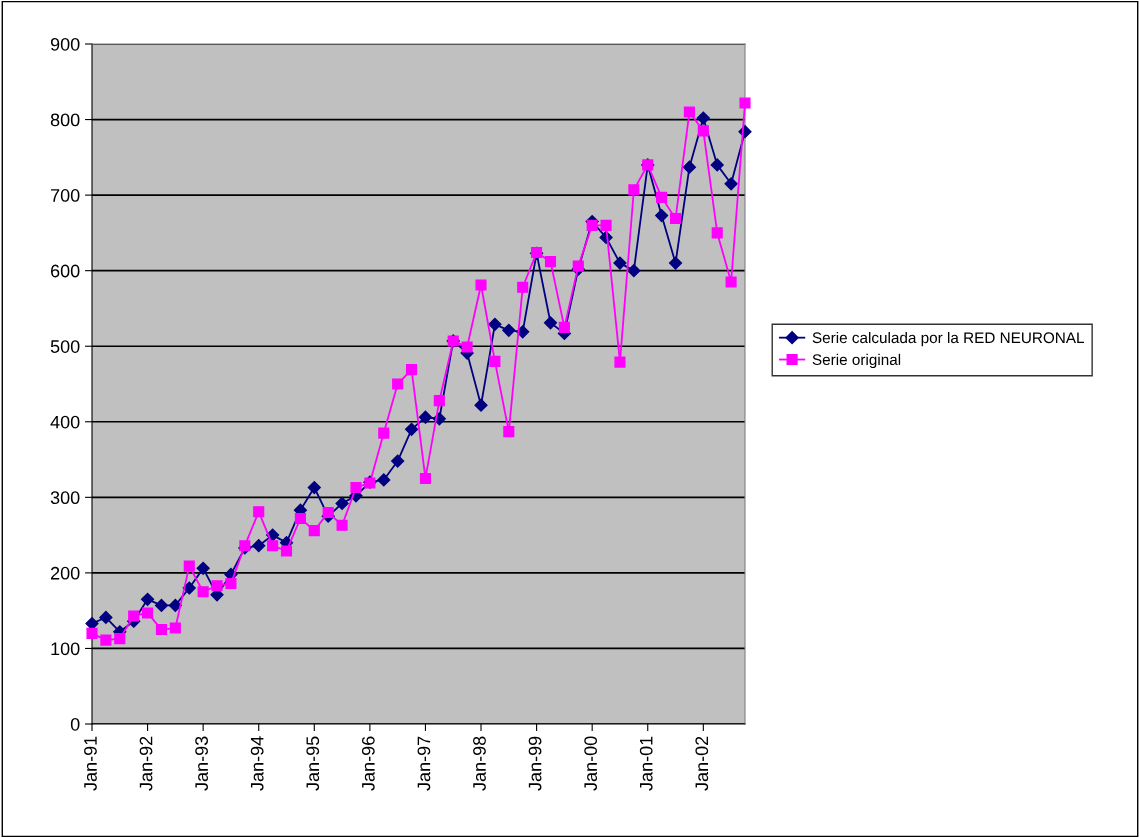  Describe the element at coordinates (65, 422) in the screenshot. I see `y-tick-label: 400` at that location.